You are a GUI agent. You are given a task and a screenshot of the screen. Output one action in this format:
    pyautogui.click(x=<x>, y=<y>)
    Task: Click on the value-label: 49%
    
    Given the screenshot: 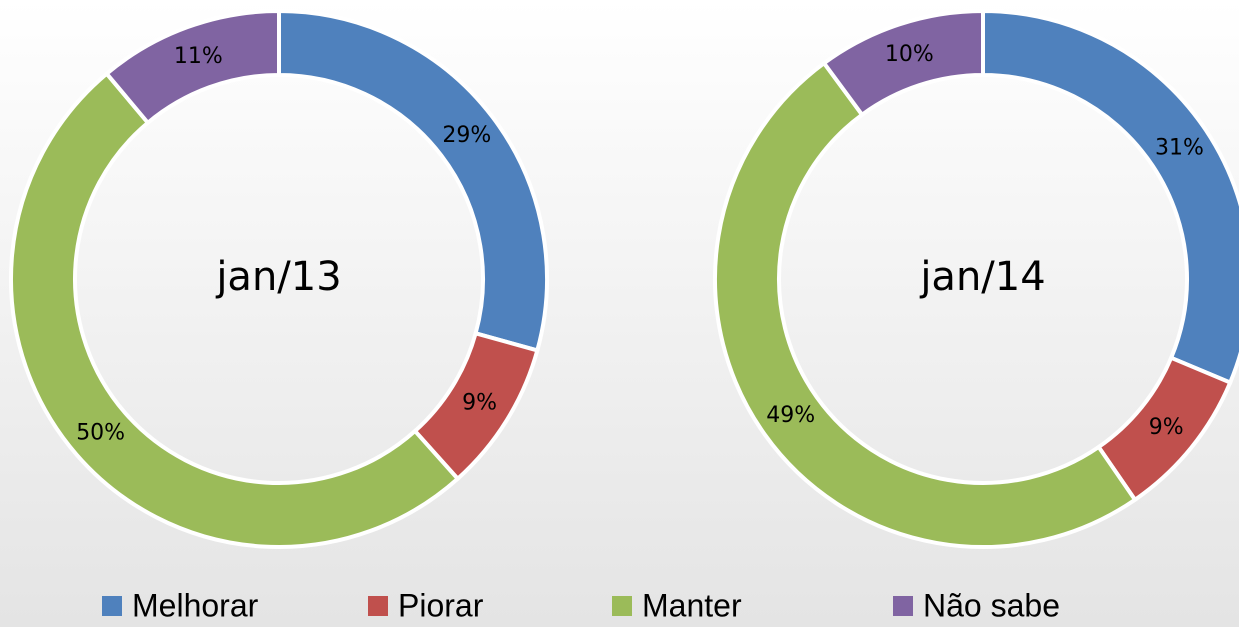 What is the action you would take?
    pyautogui.click(x=790, y=415)
    